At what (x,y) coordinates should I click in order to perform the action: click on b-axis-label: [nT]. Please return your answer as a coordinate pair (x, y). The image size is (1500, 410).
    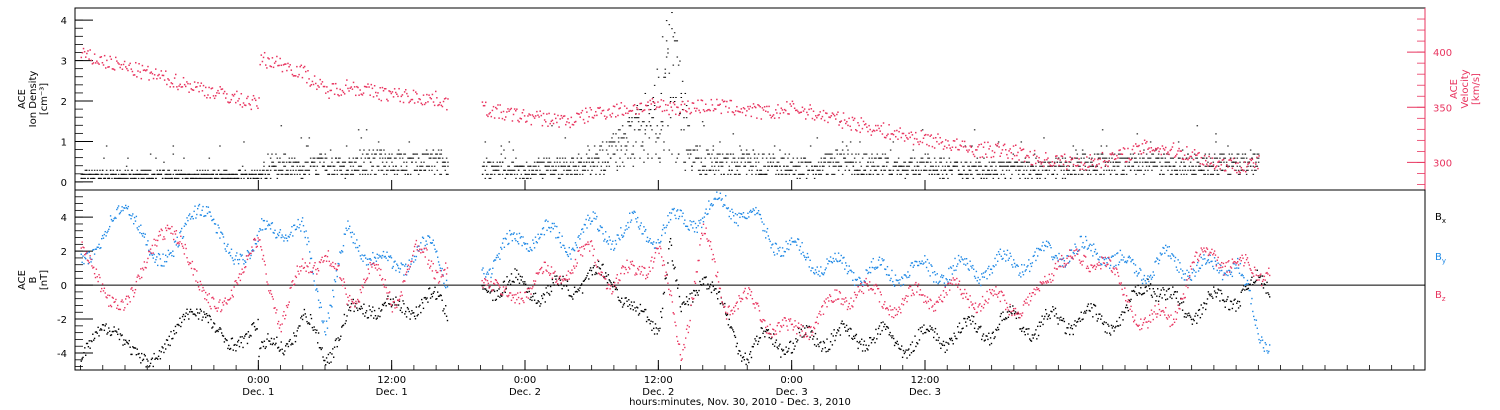
    Looking at the image, I should click on (44, 280).